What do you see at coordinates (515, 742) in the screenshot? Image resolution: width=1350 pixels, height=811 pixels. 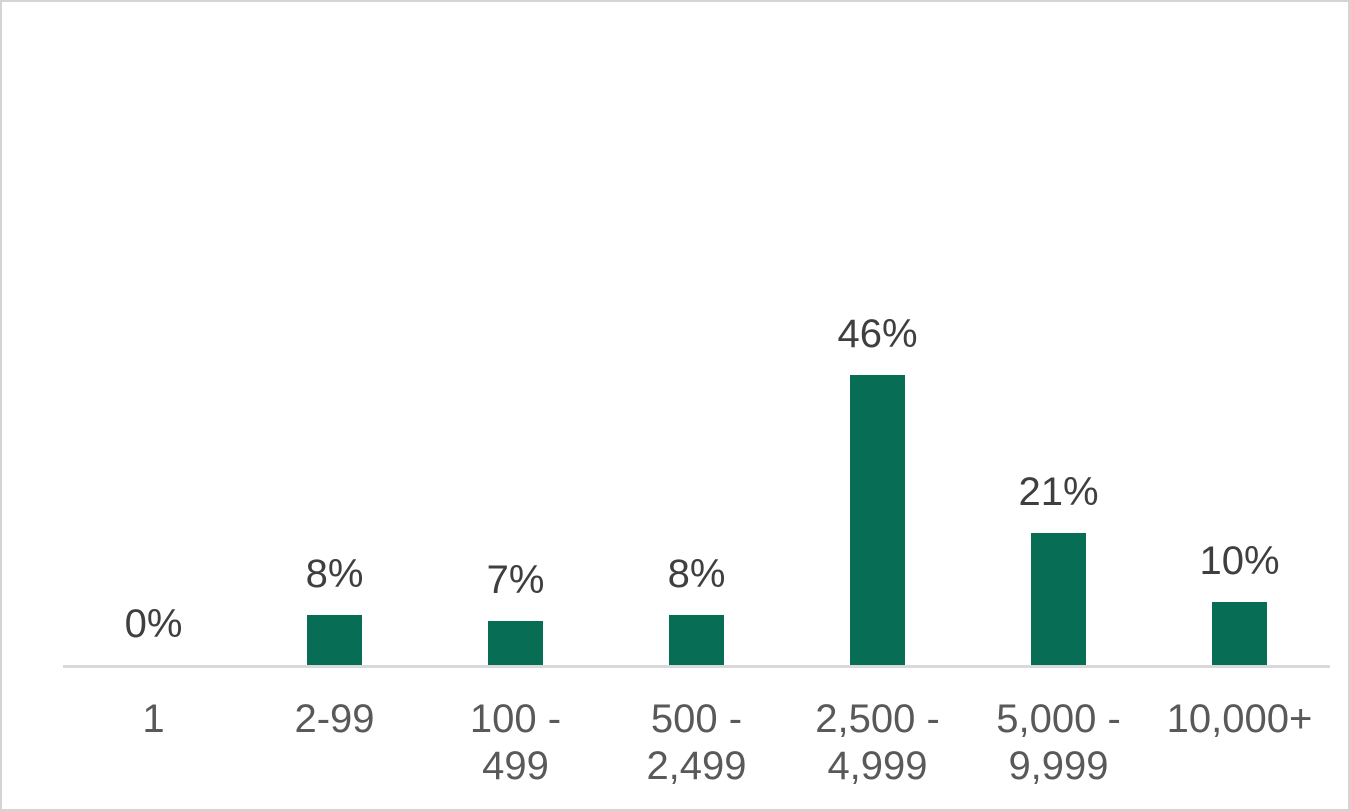 I see `x-axis-label: 100 - 499` at bounding box center [515, 742].